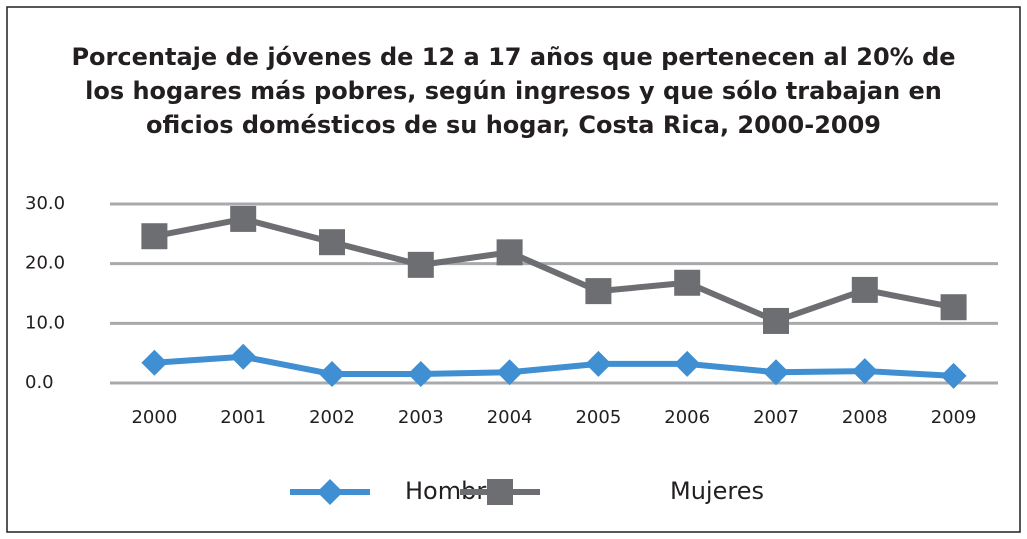 The height and width of the screenshot is (539, 1027). Describe the element at coordinates (554, 366) in the screenshot. I see `series-line` at that location.